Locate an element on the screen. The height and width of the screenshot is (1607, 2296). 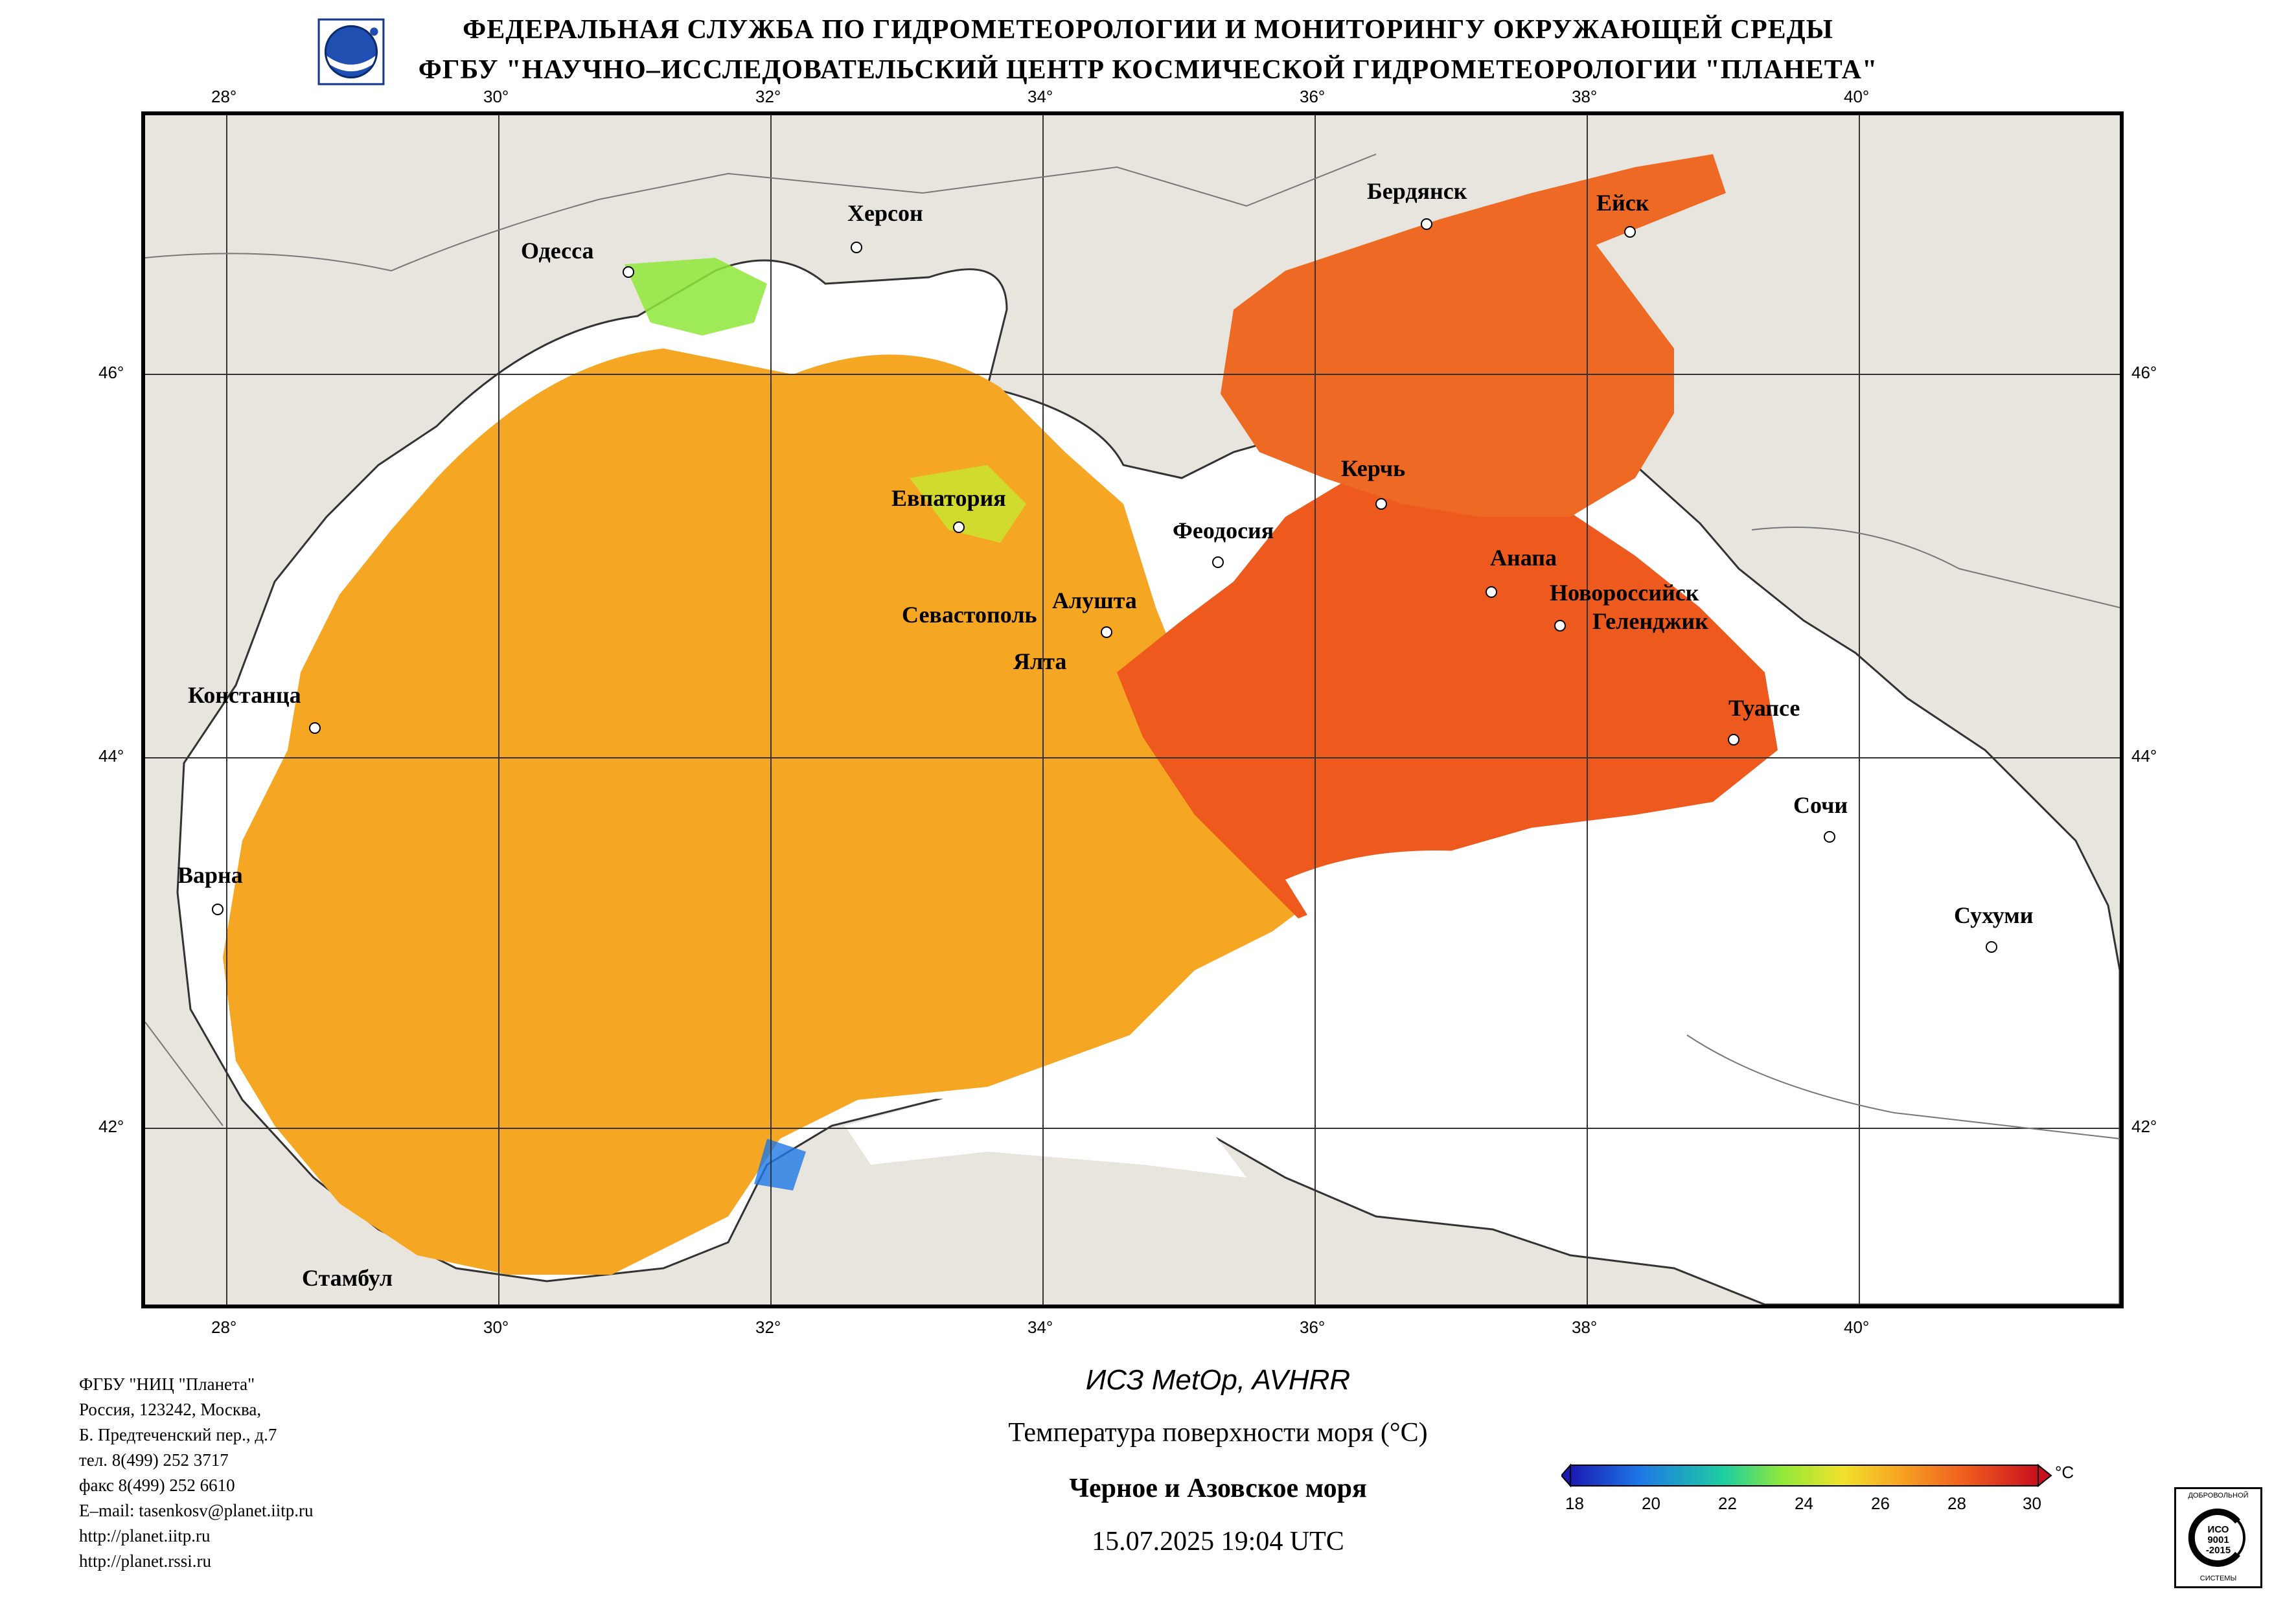
lon-tick-top-28: 28° is located at coordinates (224, 96).